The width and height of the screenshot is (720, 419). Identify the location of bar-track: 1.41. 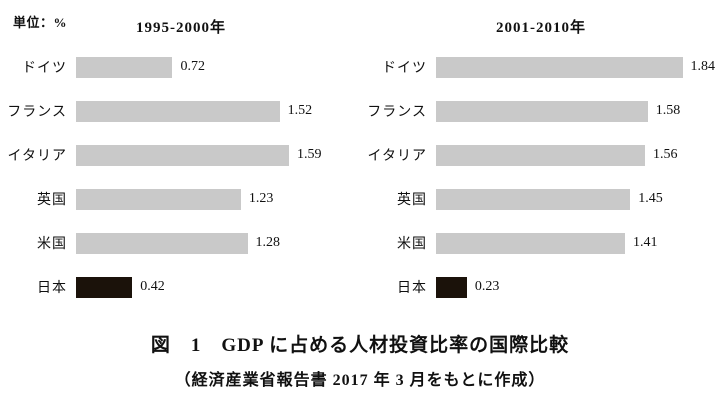
(570, 243).